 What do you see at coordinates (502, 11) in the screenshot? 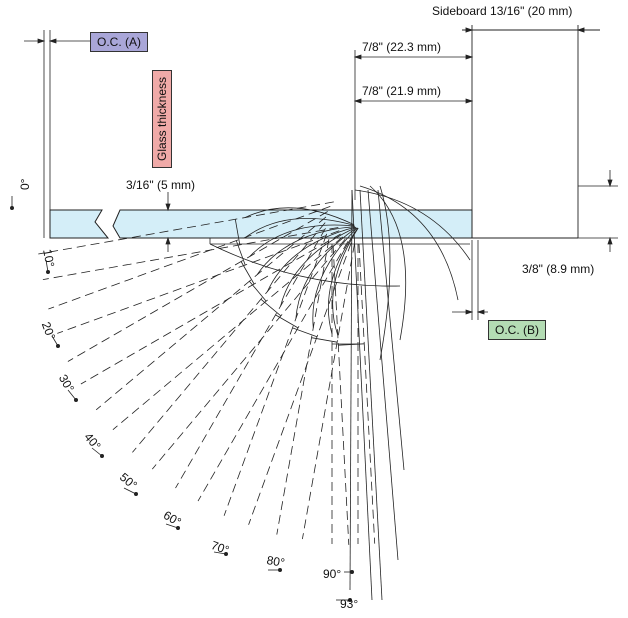
I see `sideboard-label: Sideboard 13/16" (20 mm)` at bounding box center [502, 11].